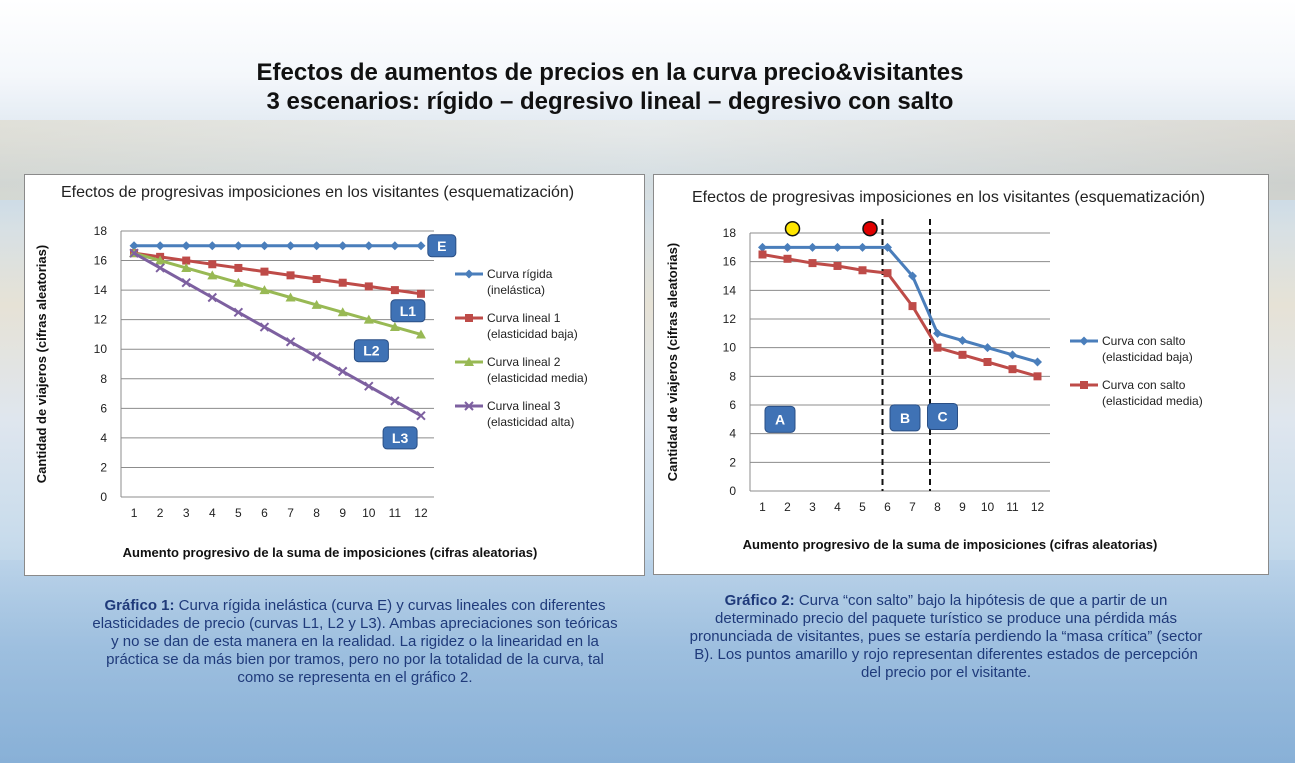 The height and width of the screenshot is (763, 1295). What do you see at coordinates (103, 408) in the screenshot?
I see `chart1-y-tick-label: 6` at bounding box center [103, 408].